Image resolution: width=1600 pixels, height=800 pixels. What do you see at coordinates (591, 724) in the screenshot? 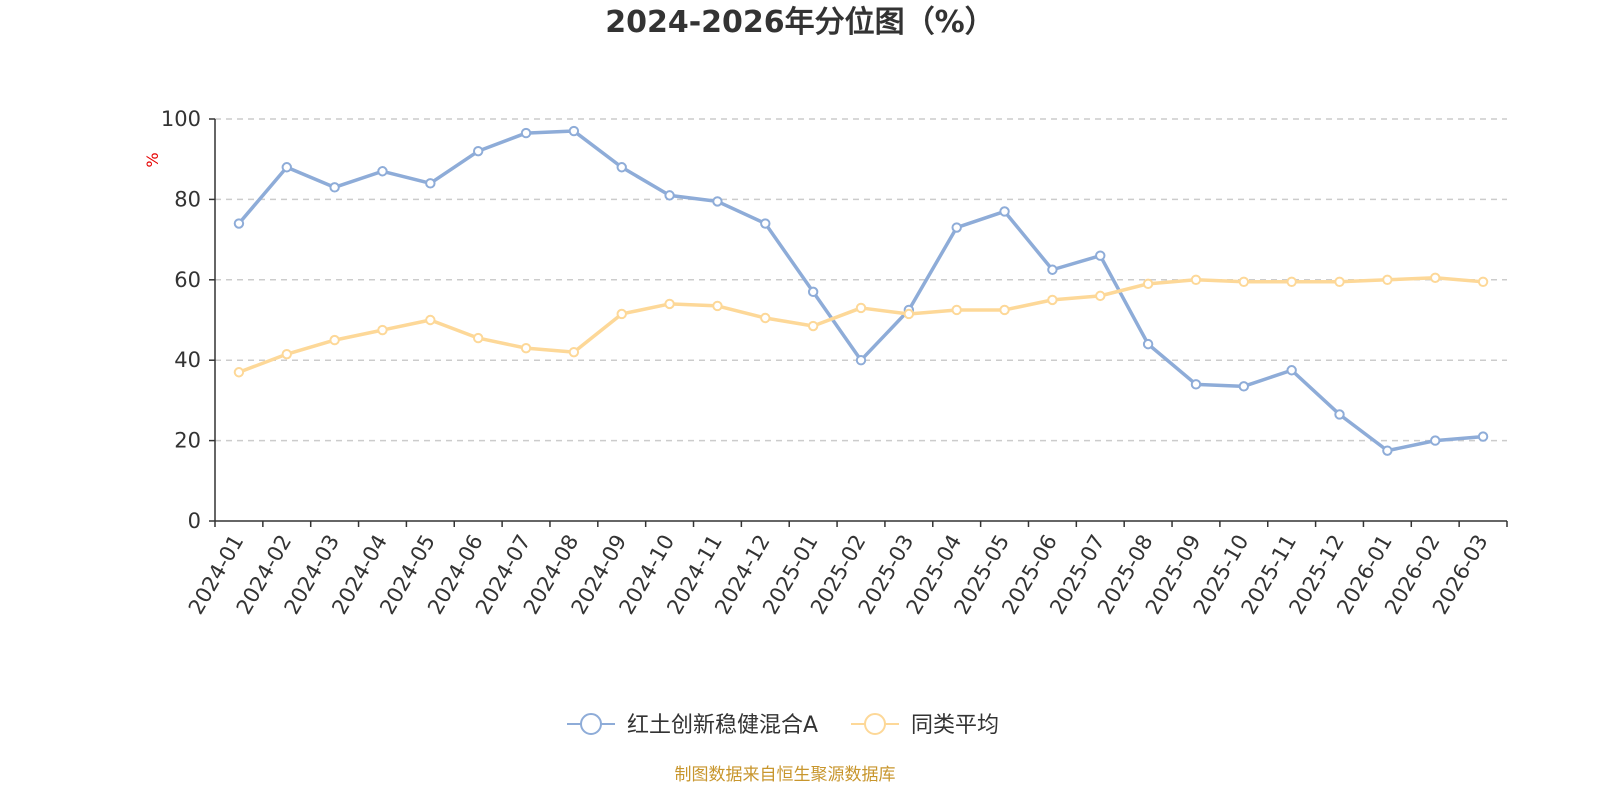
I see `legend-0-marker-icon` at bounding box center [591, 724].